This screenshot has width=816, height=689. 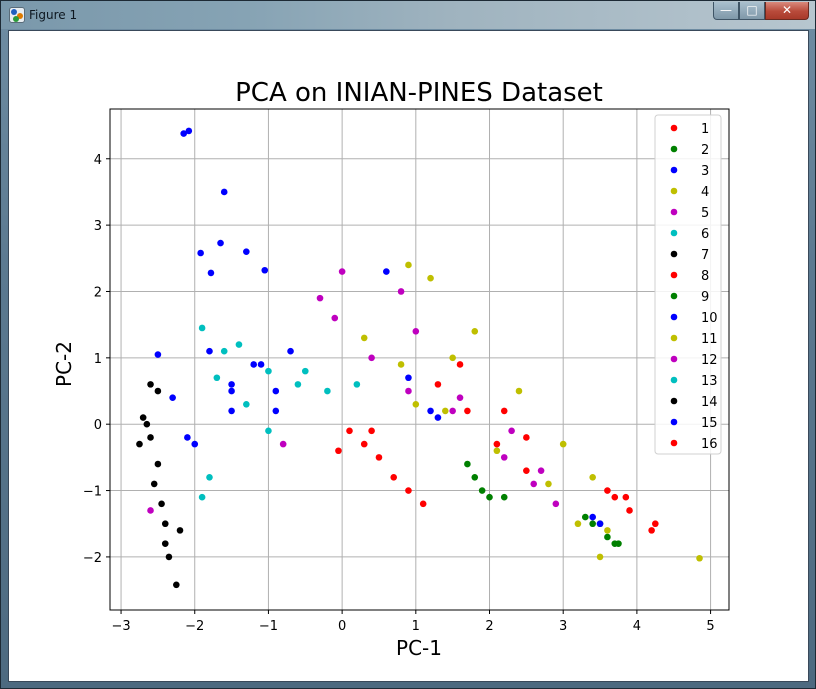 I want to click on legend-label: 8, so click(x=705, y=276).